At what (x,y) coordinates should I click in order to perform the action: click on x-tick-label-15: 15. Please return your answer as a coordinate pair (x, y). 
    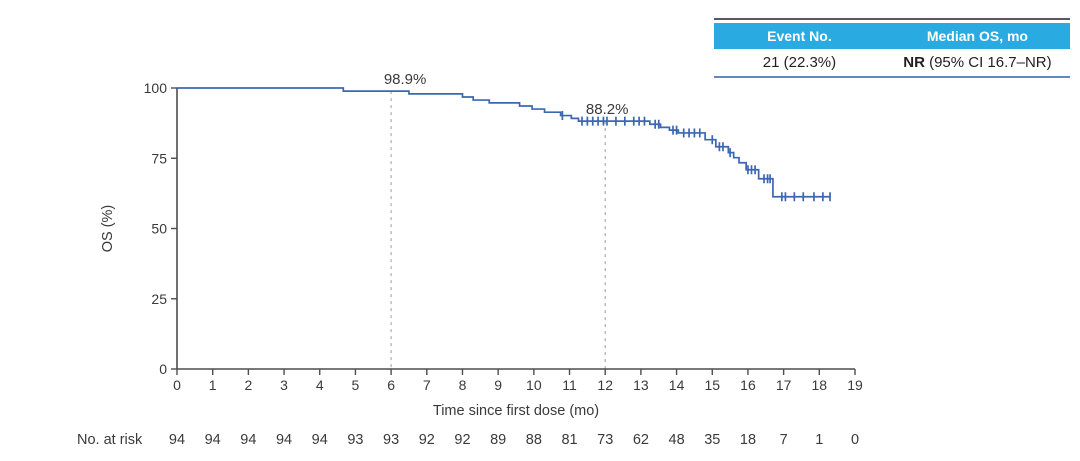
    Looking at the image, I should click on (712, 385).